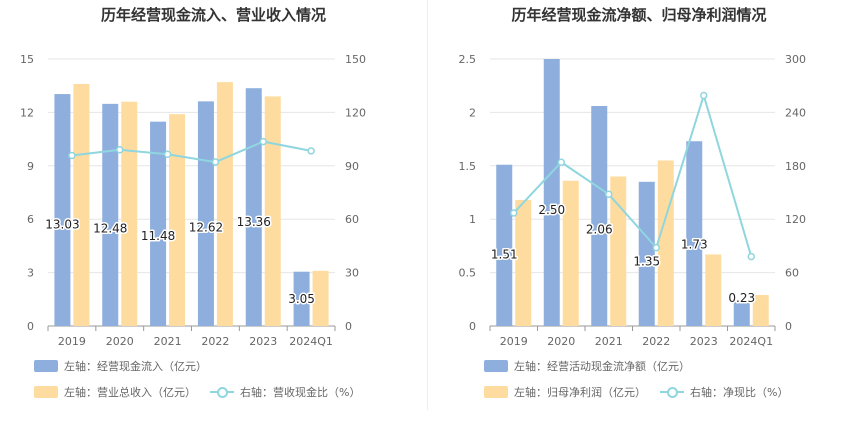 The height and width of the screenshot is (437, 850). Describe the element at coordinates (301, 299) in the screenshot. I see `bar-value-label: 3.05` at that location.